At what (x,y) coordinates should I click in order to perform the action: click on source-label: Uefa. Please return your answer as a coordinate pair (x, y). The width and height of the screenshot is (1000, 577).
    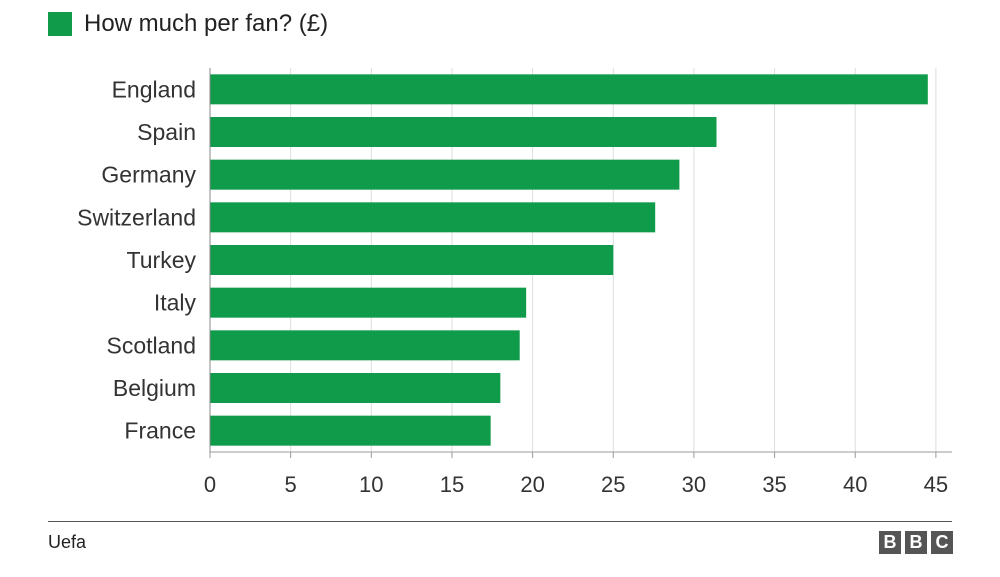
    Looking at the image, I should click on (67, 542).